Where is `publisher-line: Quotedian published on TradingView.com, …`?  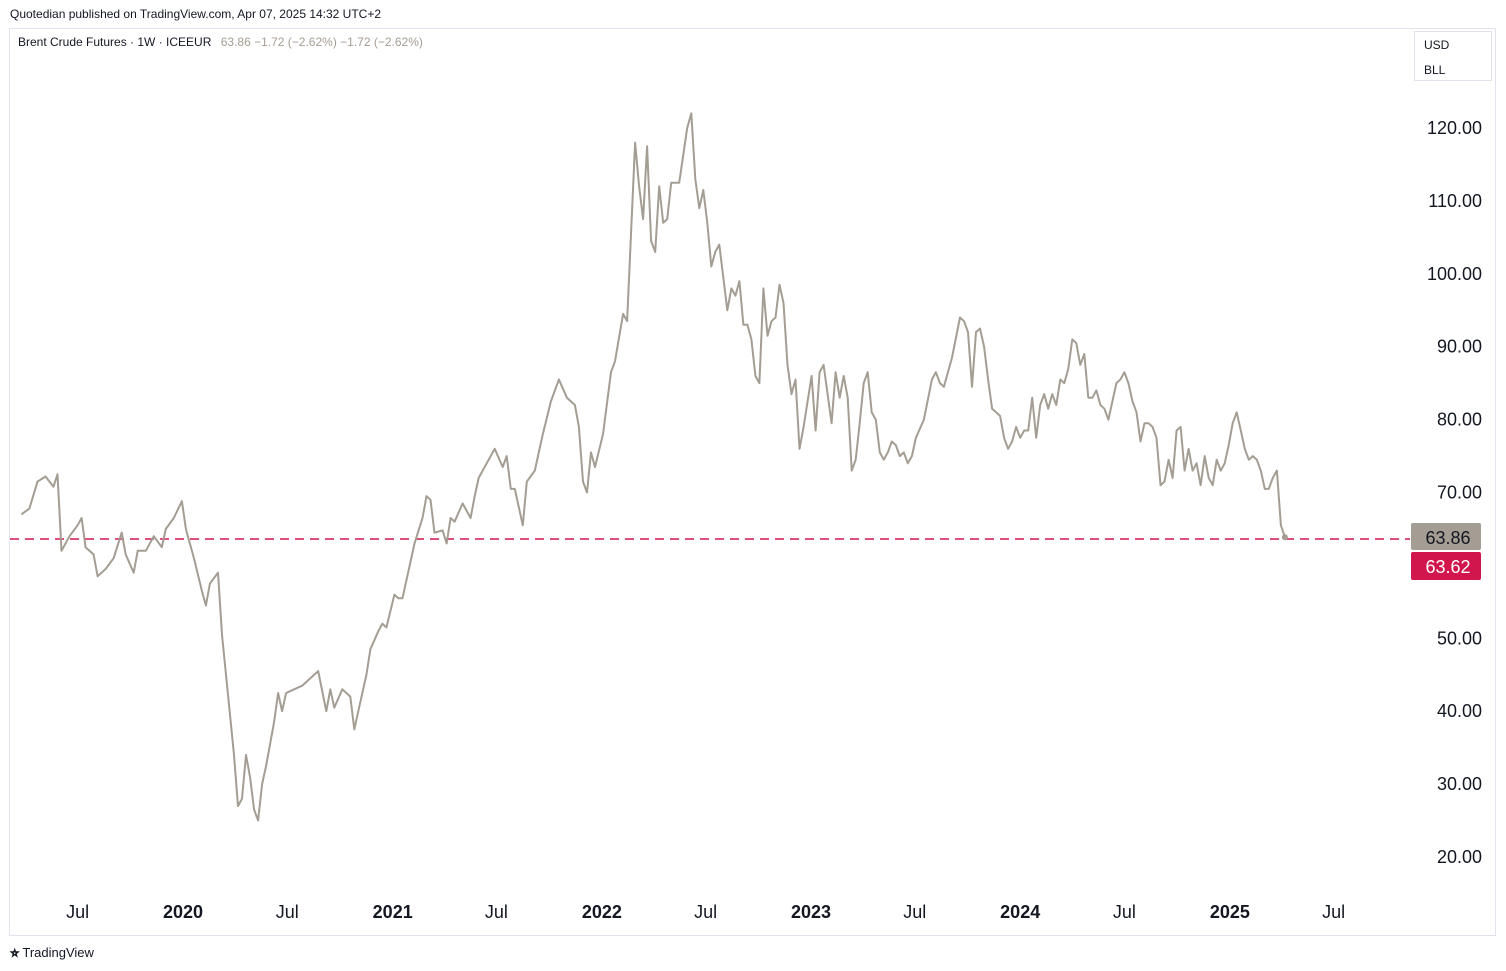
publisher-line: Quotedian published on TradingView.com, … is located at coordinates (196, 14).